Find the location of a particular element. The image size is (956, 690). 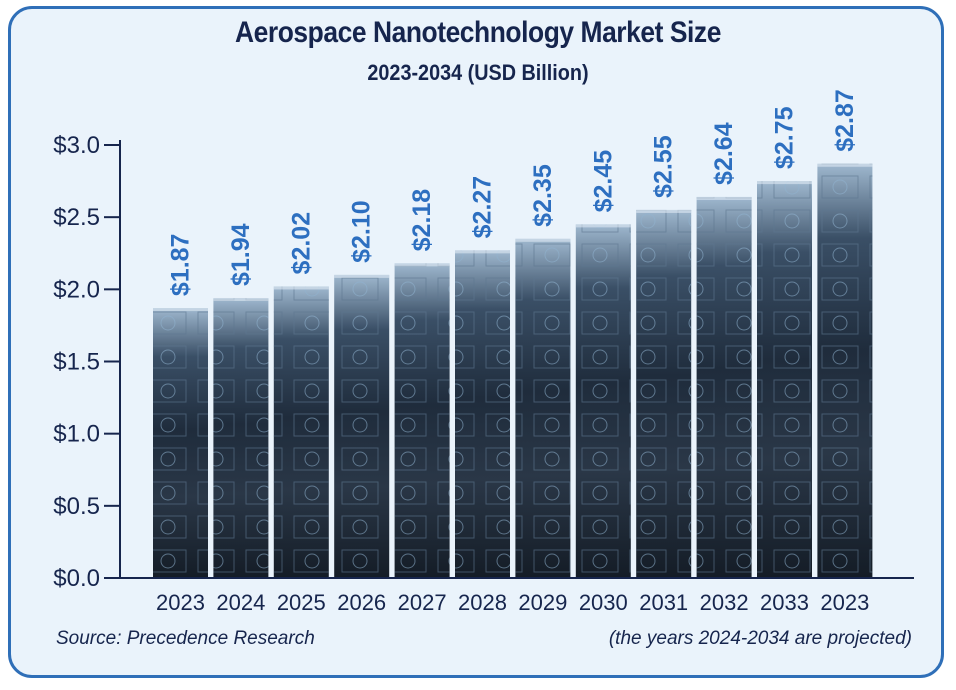

value-label: $2.35 is located at coordinates (543, 195).